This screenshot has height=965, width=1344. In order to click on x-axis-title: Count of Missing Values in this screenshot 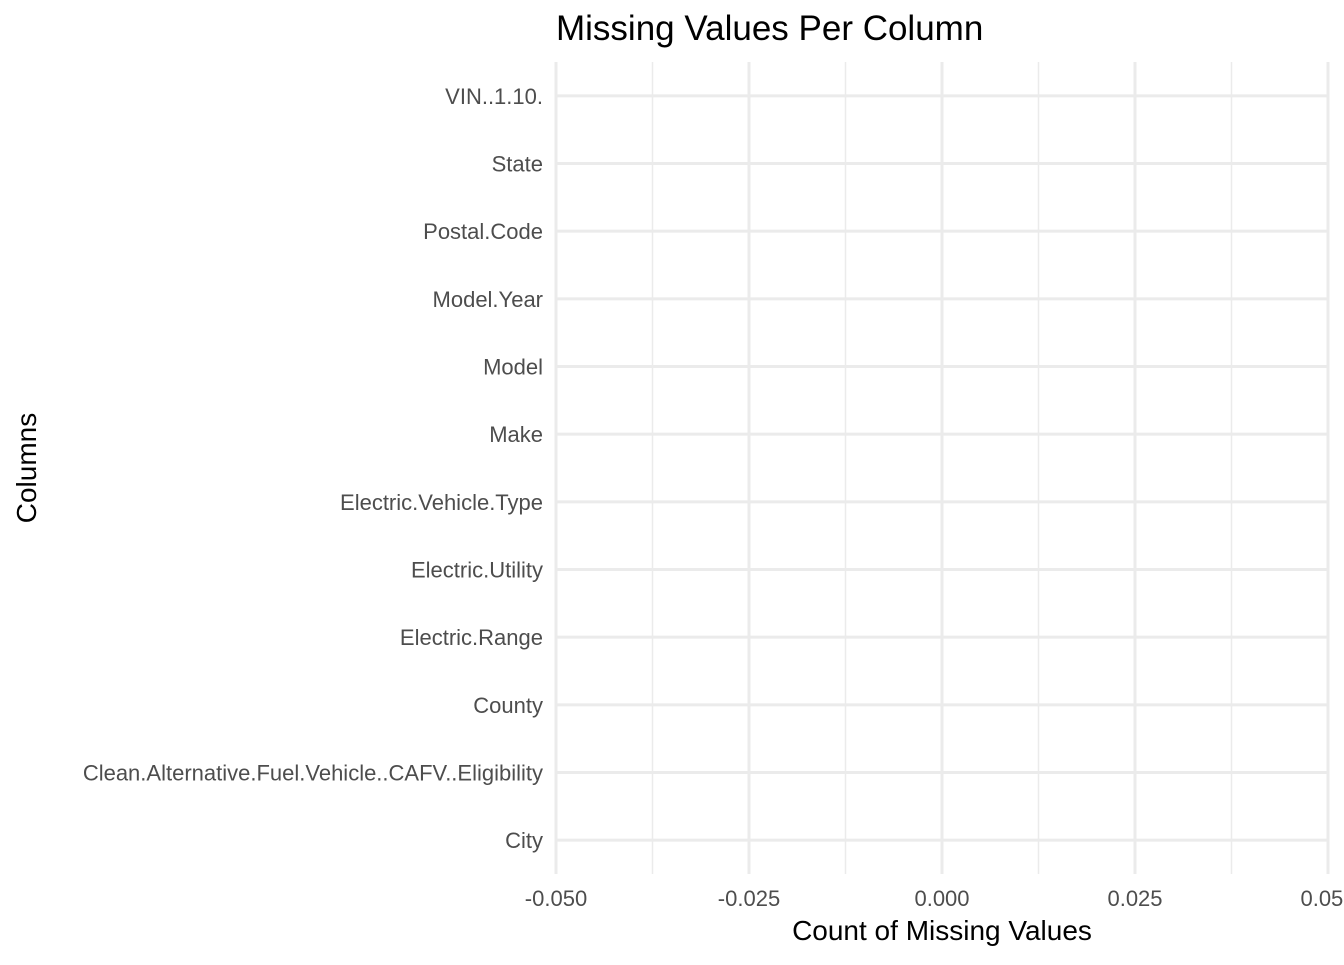, I will do `click(942, 930)`.